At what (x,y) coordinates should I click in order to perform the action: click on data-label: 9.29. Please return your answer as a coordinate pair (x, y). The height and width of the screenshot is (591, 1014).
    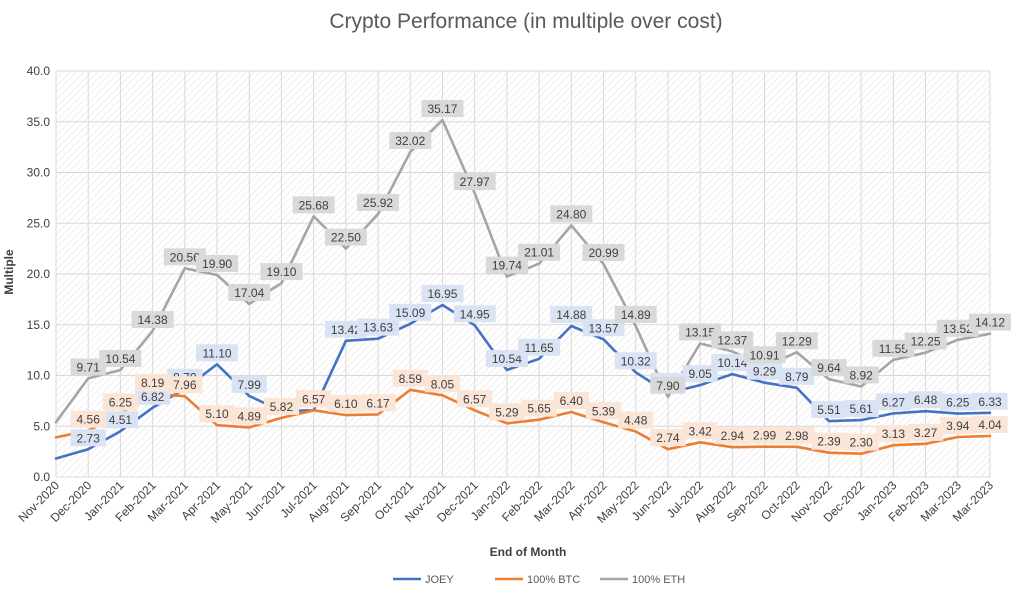
    Looking at the image, I should click on (764, 371).